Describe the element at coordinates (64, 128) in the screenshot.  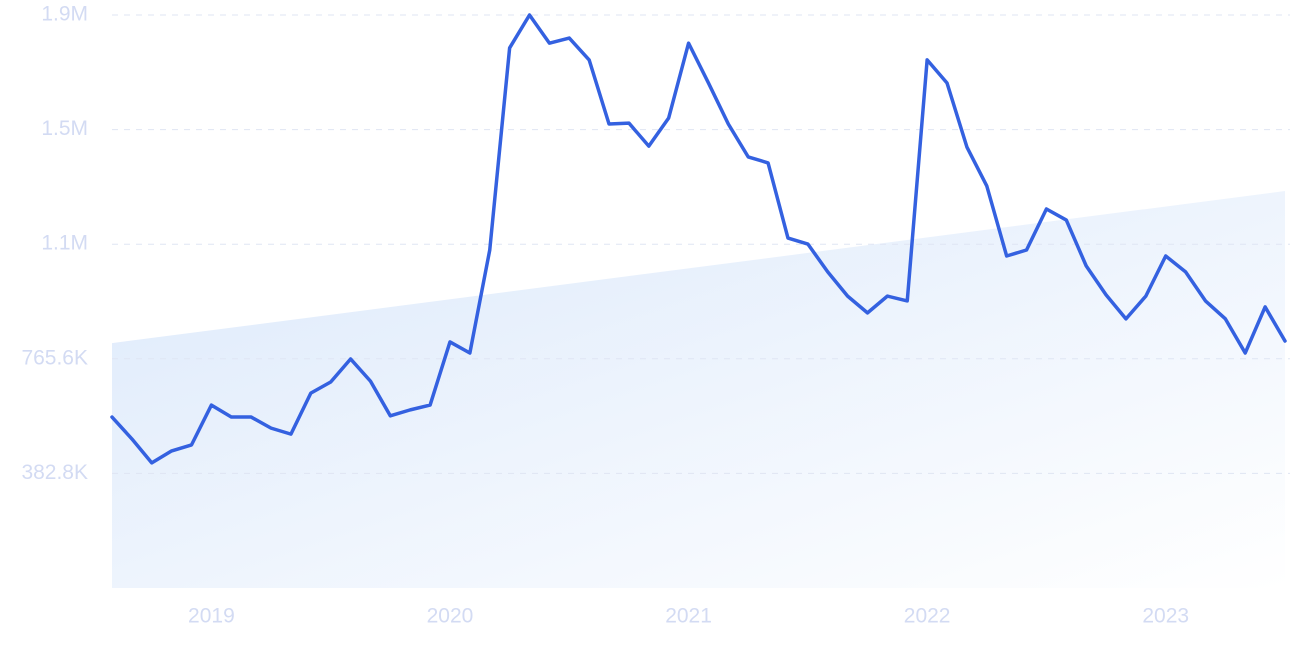
I see `y-tick-label: 1.5M` at that location.